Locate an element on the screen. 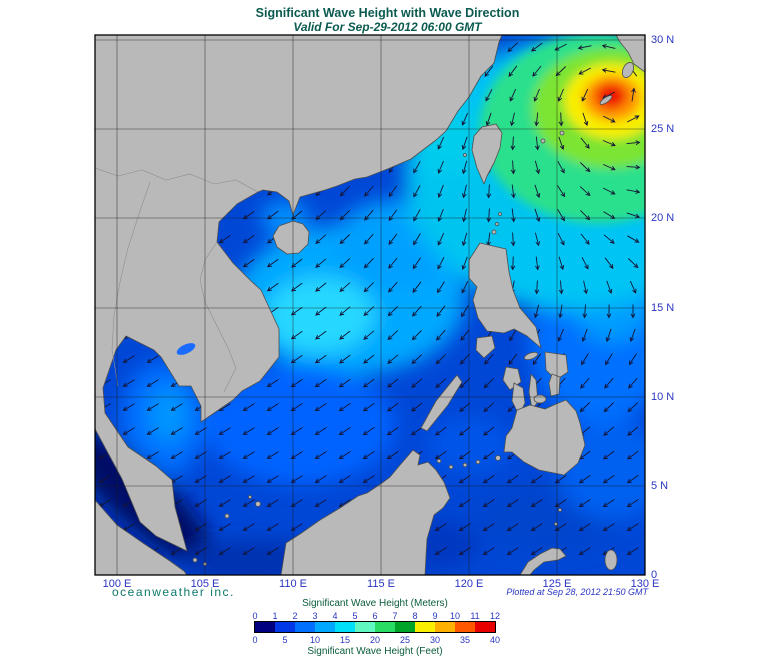  island-sulawesi is located at coordinates (543, 561).